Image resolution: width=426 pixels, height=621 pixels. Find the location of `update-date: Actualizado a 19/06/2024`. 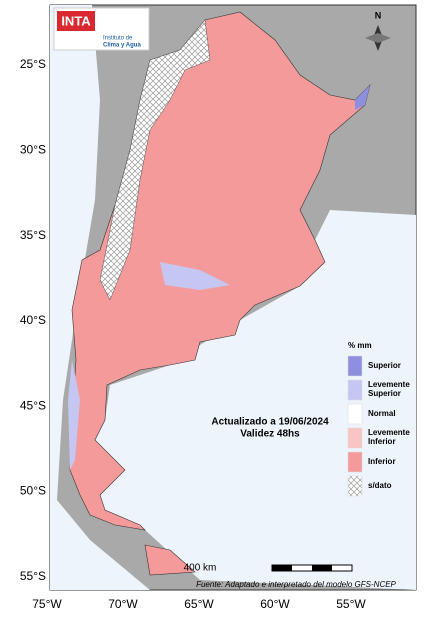

update-date: Actualizado a 19/06/2024 is located at coordinates (270, 422).